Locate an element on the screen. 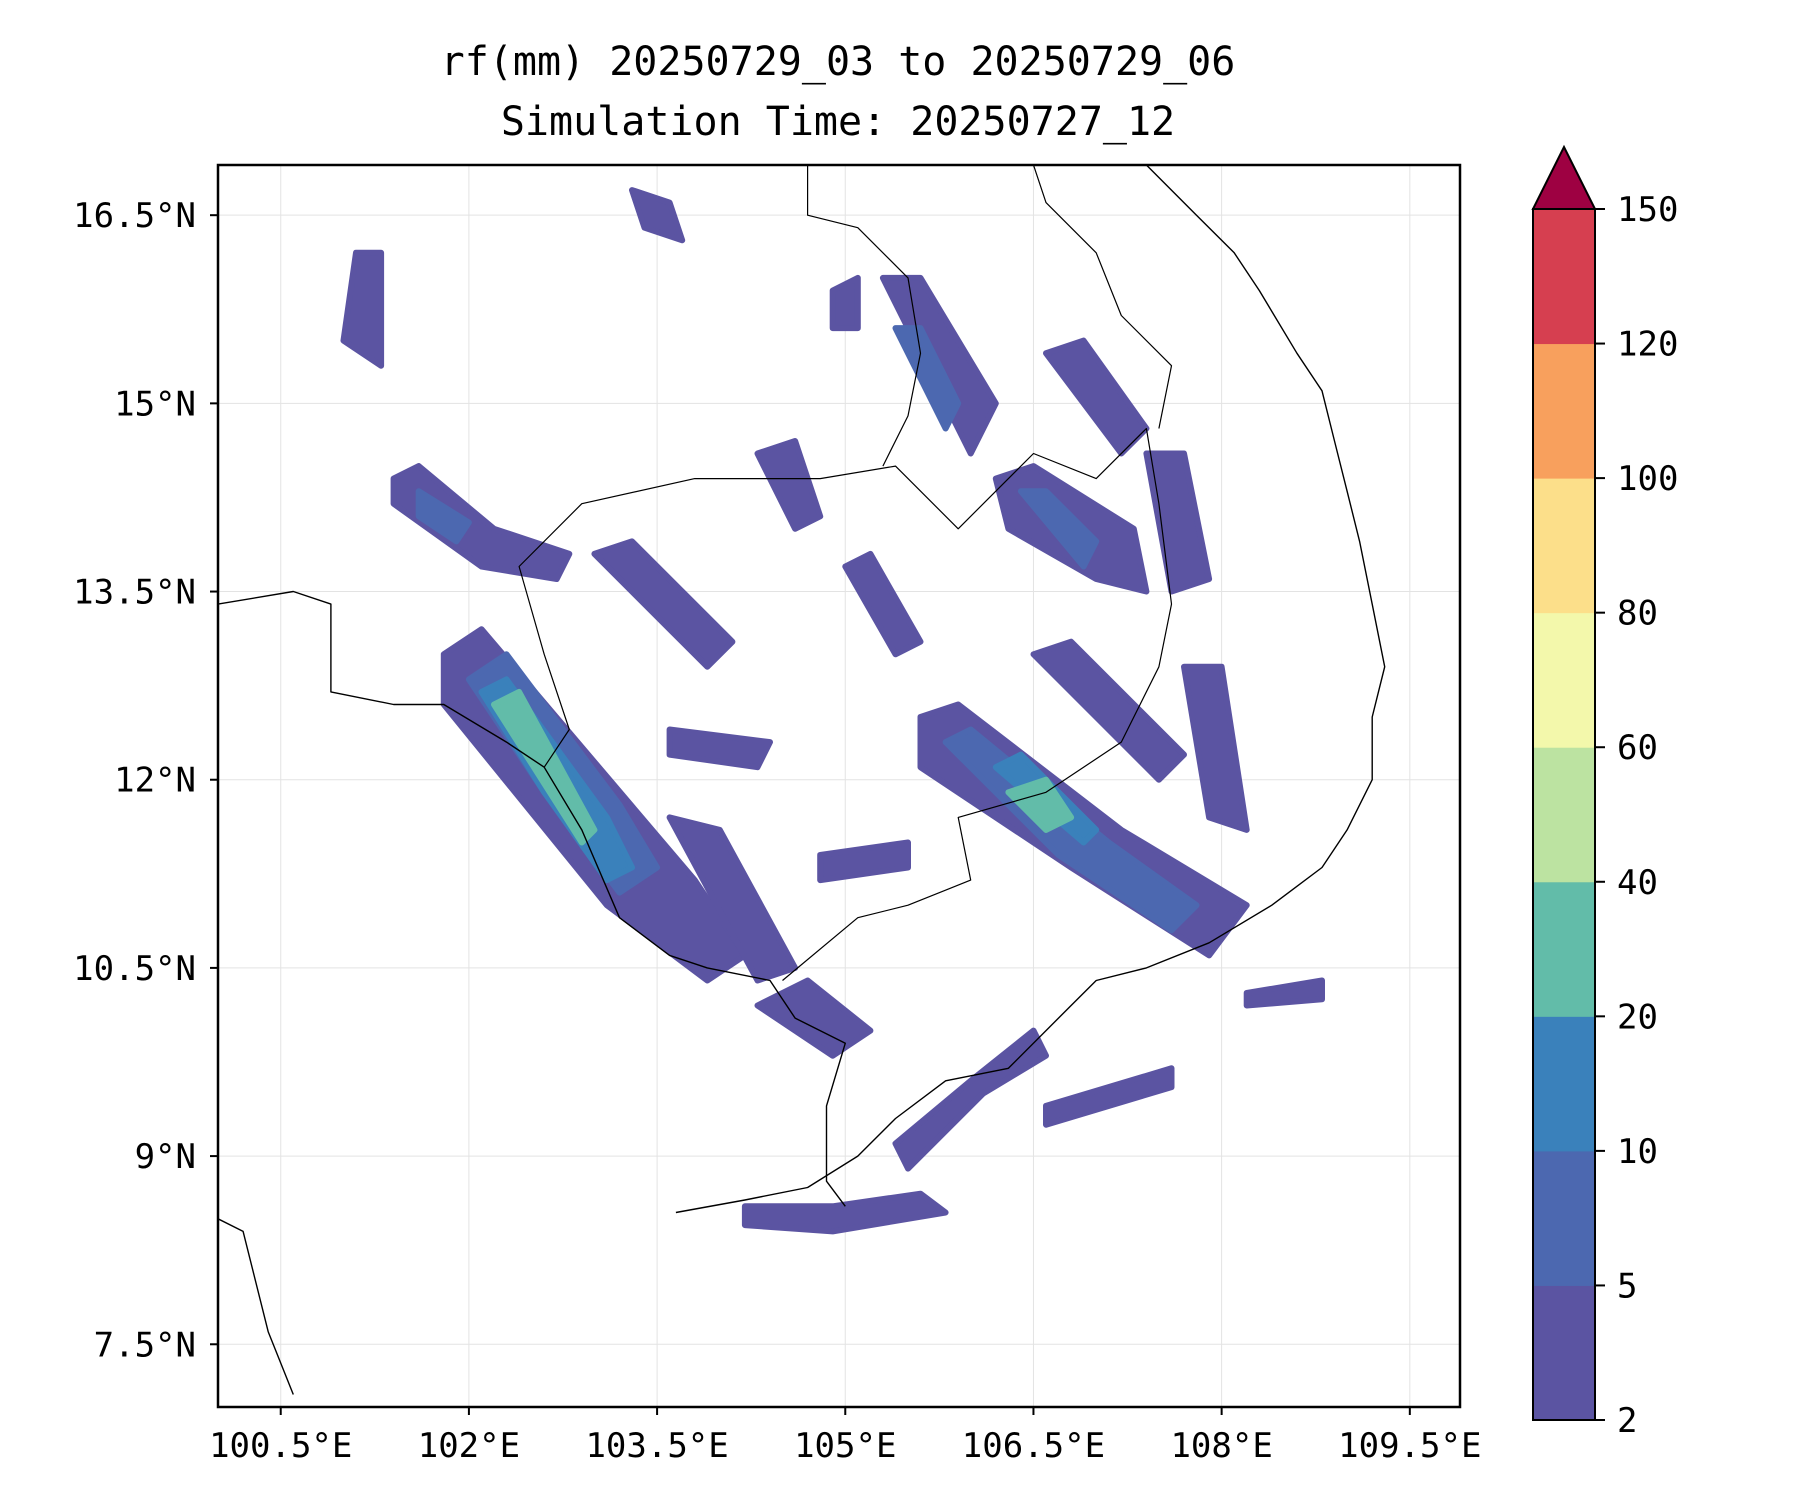 The image size is (1800, 1500). lat-tick-label: 10.5°N is located at coordinates (134, 969).